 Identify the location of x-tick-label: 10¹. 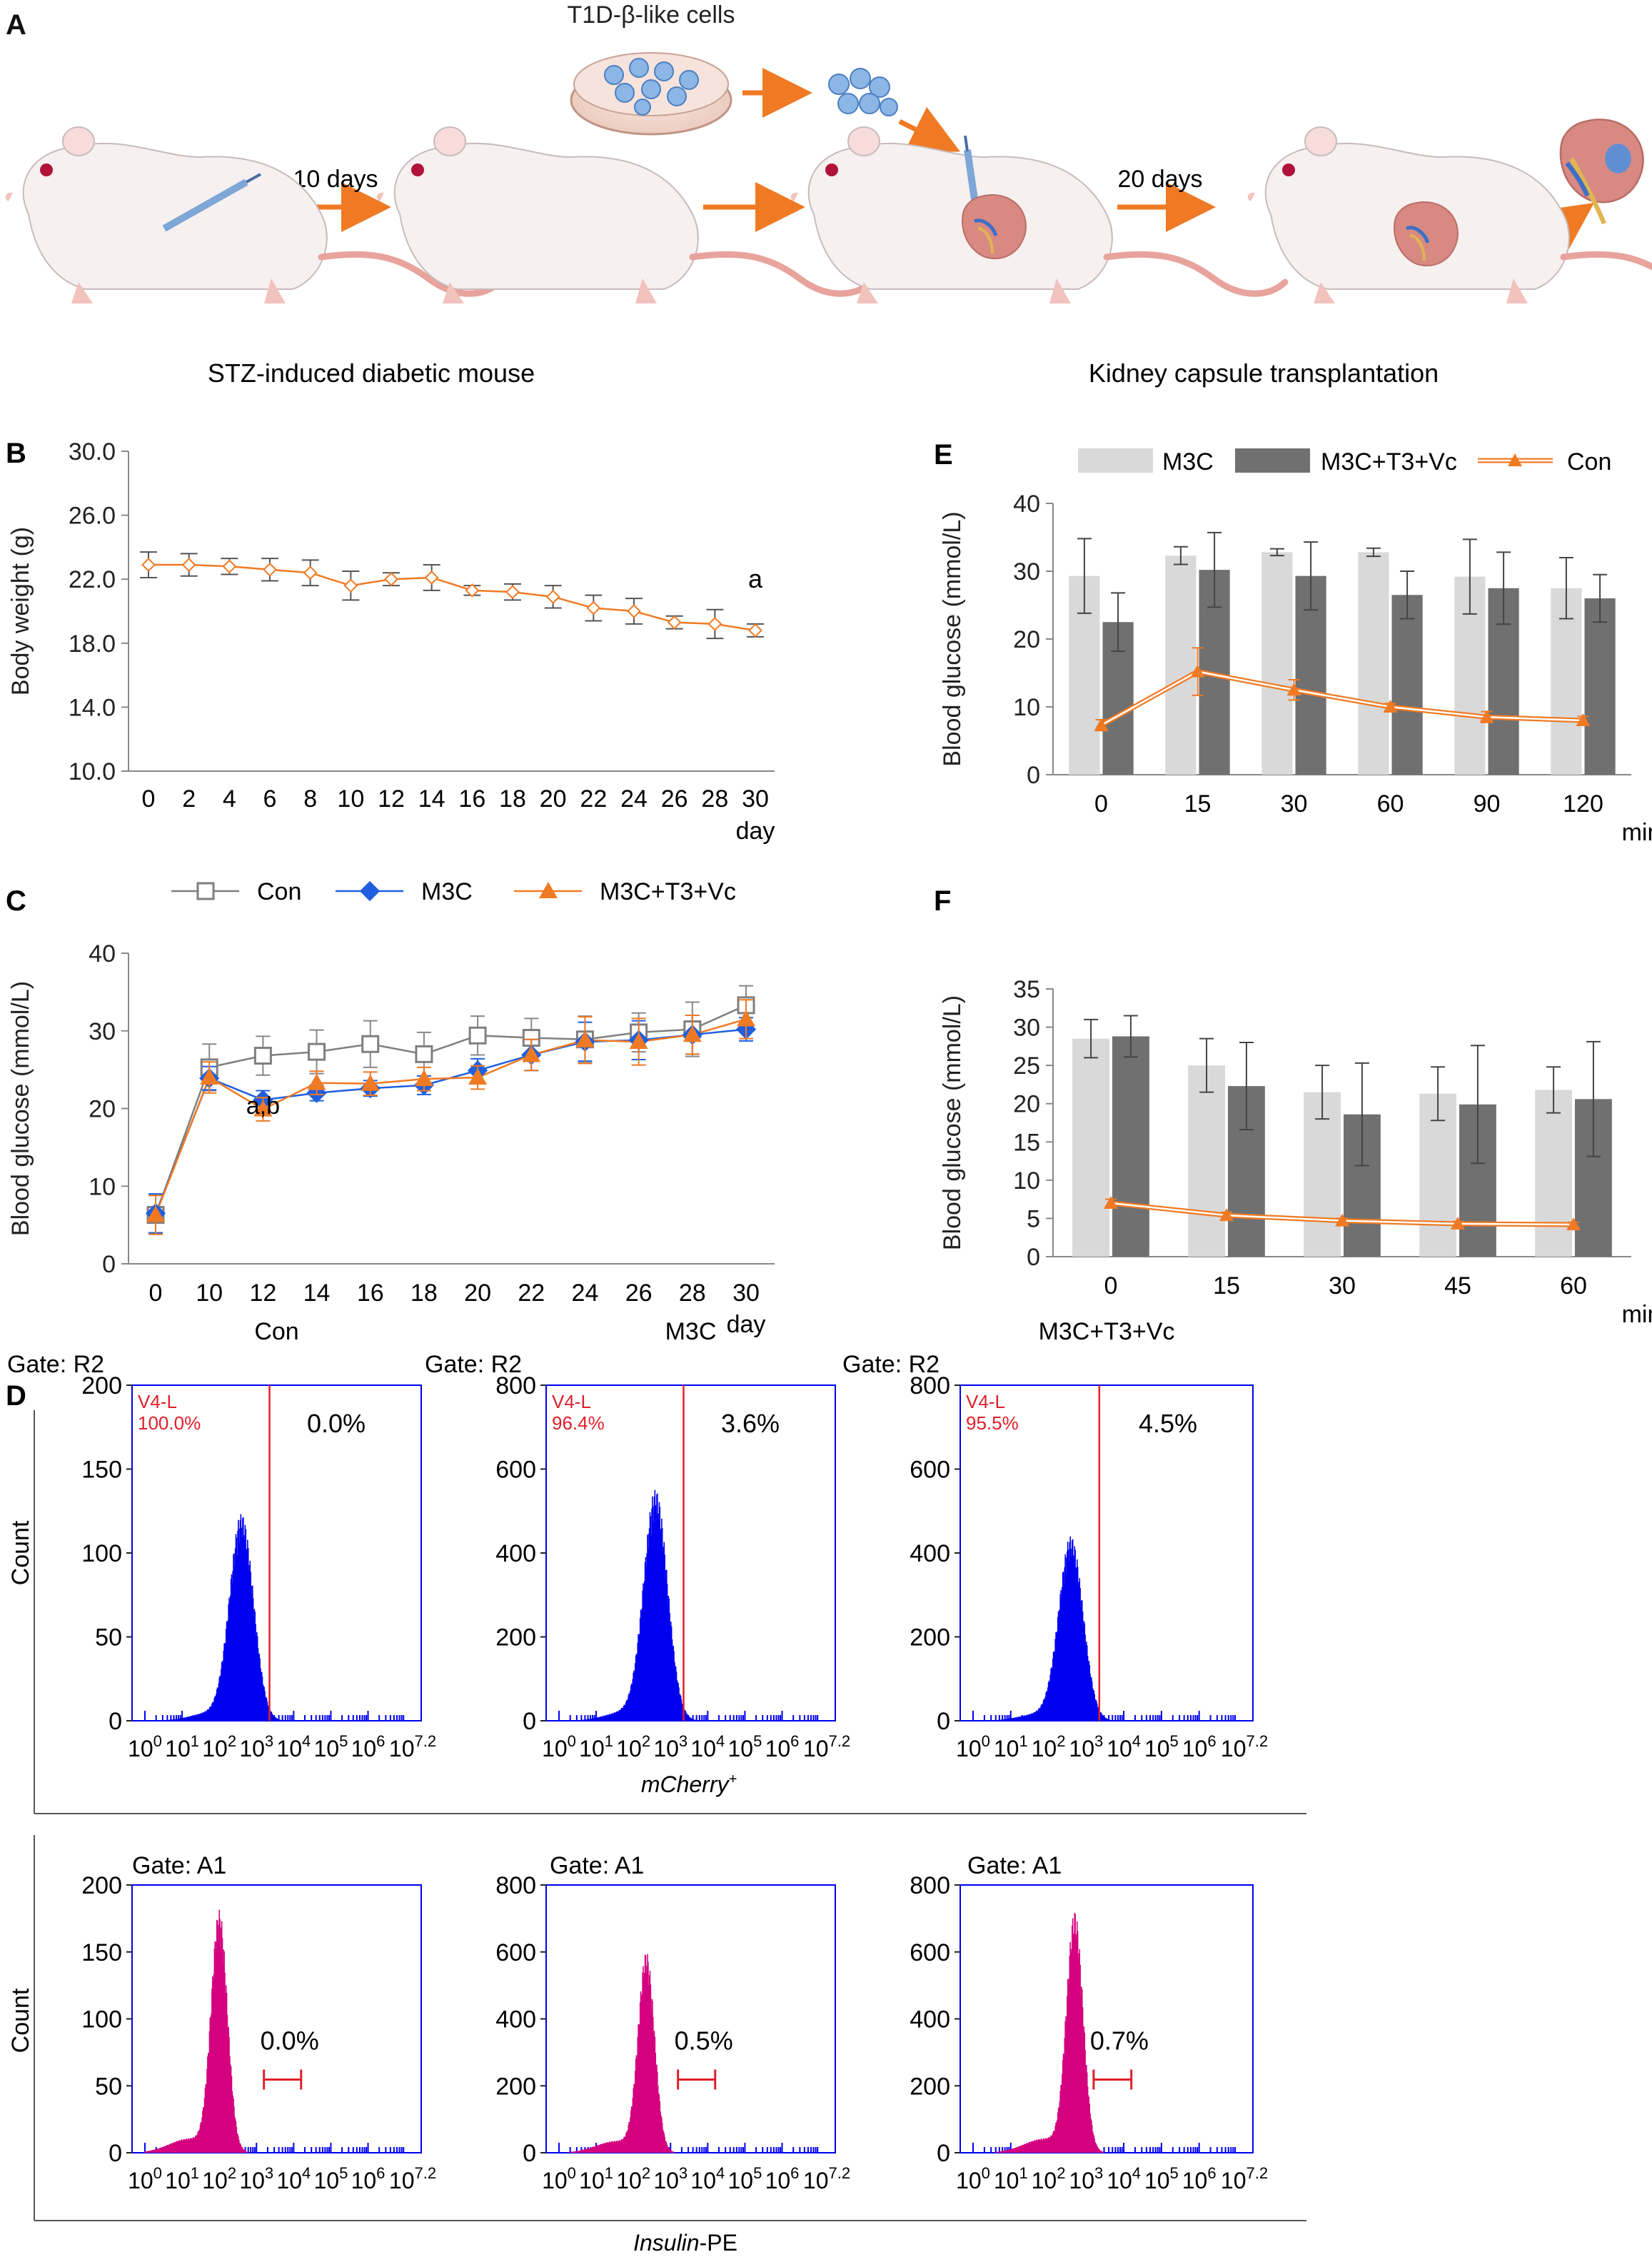
(1011, 1746).